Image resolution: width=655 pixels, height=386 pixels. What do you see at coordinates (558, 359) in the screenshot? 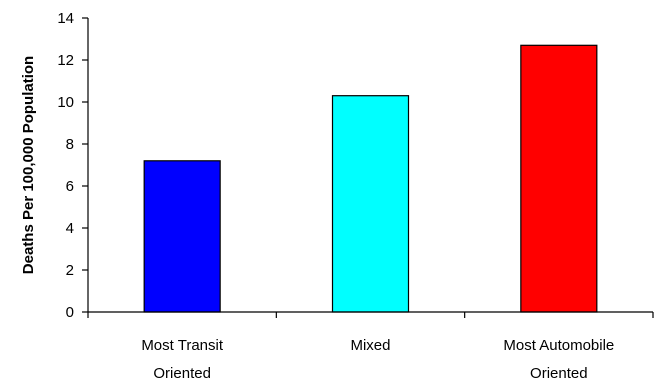
I see `x-tick-label: Most Automobile Oriented` at bounding box center [558, 359].